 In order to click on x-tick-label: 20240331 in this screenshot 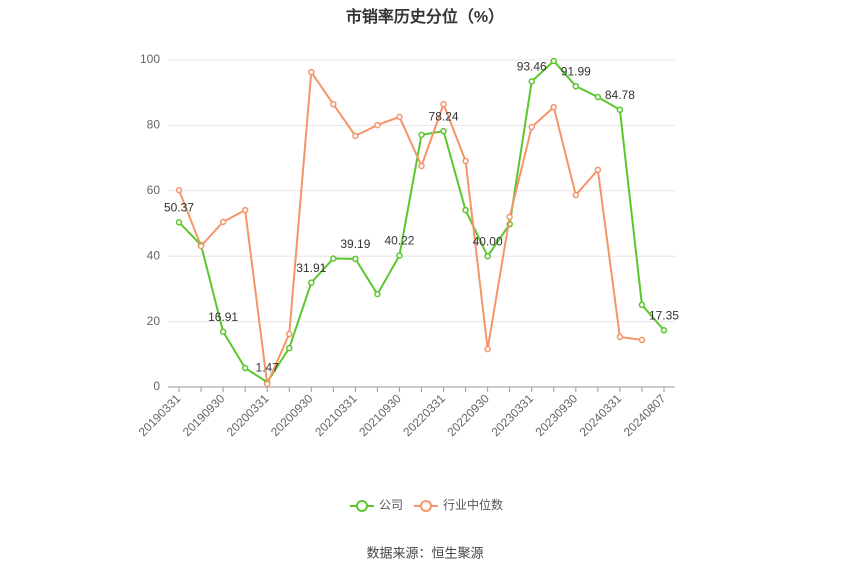, I will do `click(601, 415)`.